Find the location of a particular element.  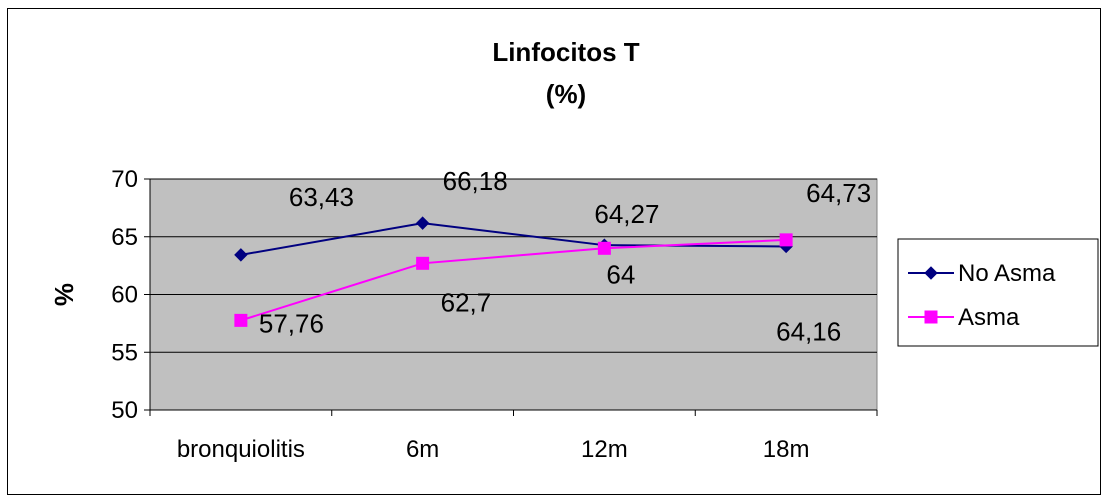

data-label: 66,18 is located at coordinates (475, 181).